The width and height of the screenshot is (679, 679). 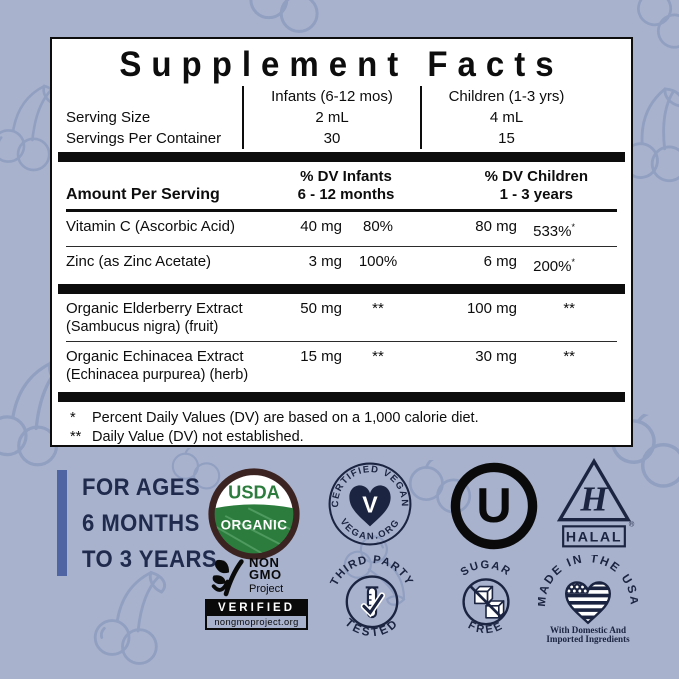 I want to click on nongmo-line3: Project, so click(x=266, y=588).